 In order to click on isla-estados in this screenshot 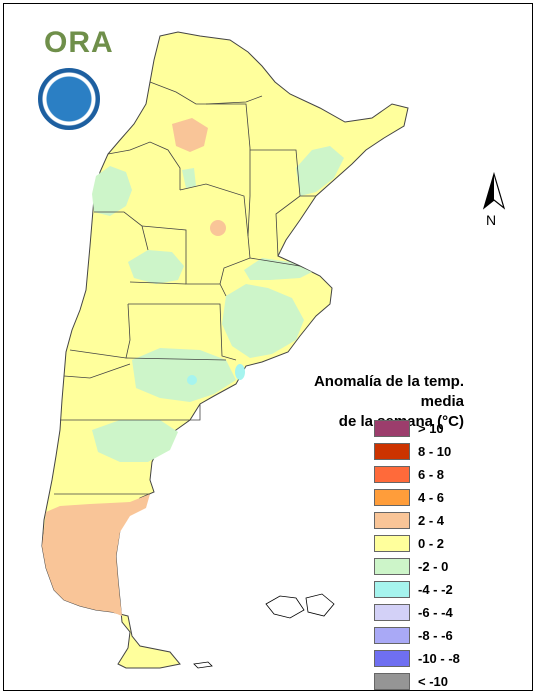, I will do `click(203, 665)`.